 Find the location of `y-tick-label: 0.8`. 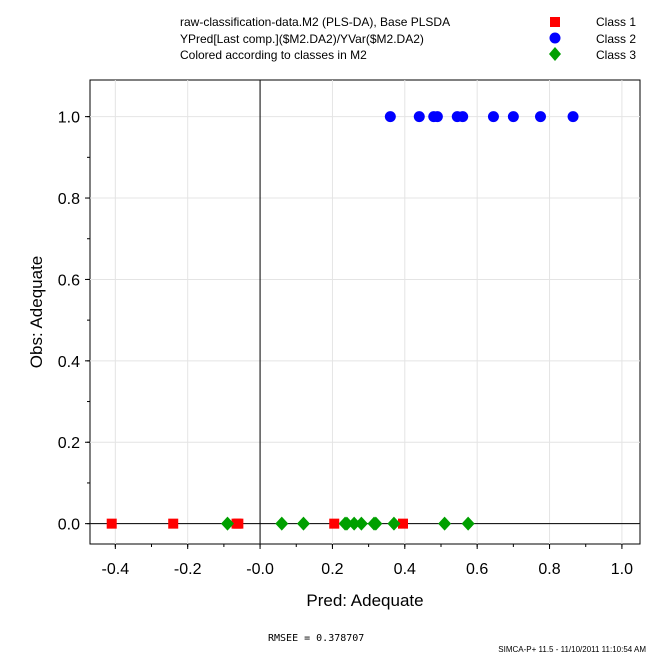

y-tick-label: 0.8 is located at coordinates (69, 199).